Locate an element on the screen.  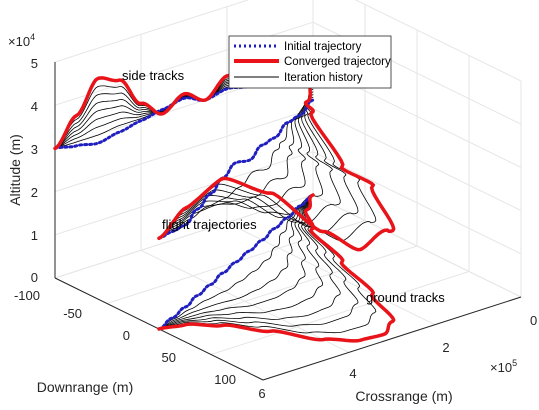
y-tick-label: -100 is located at coordinates (27, 295).